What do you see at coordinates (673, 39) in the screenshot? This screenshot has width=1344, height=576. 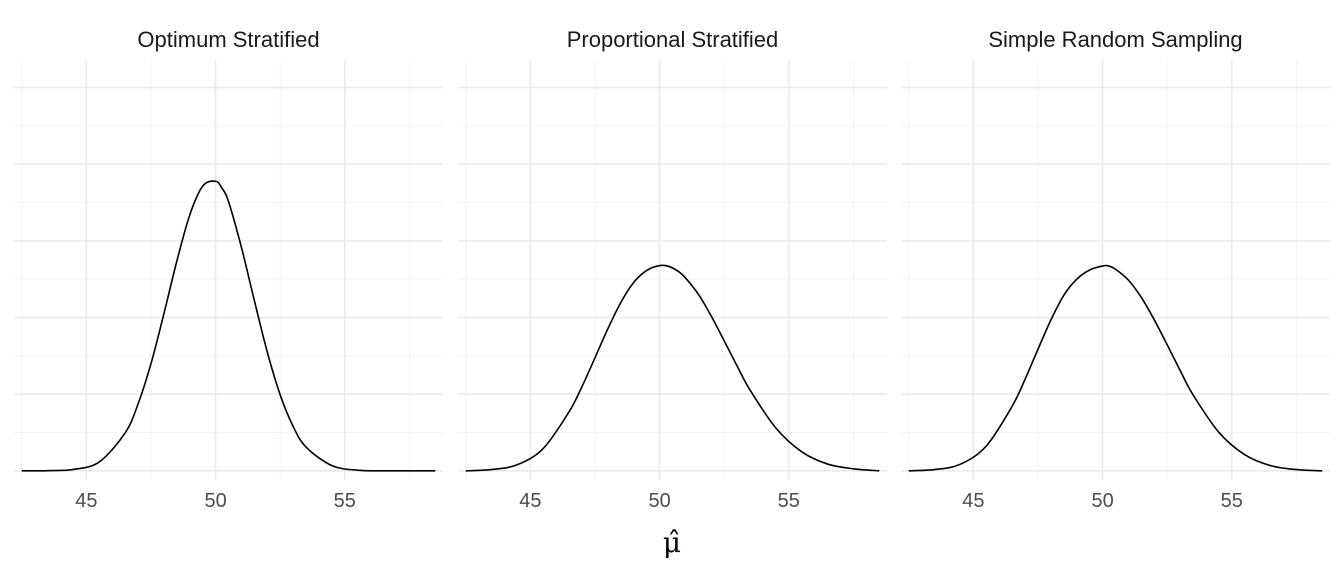 I see `panel-title: Proportional Stratified` at bounding box center [673, 39].